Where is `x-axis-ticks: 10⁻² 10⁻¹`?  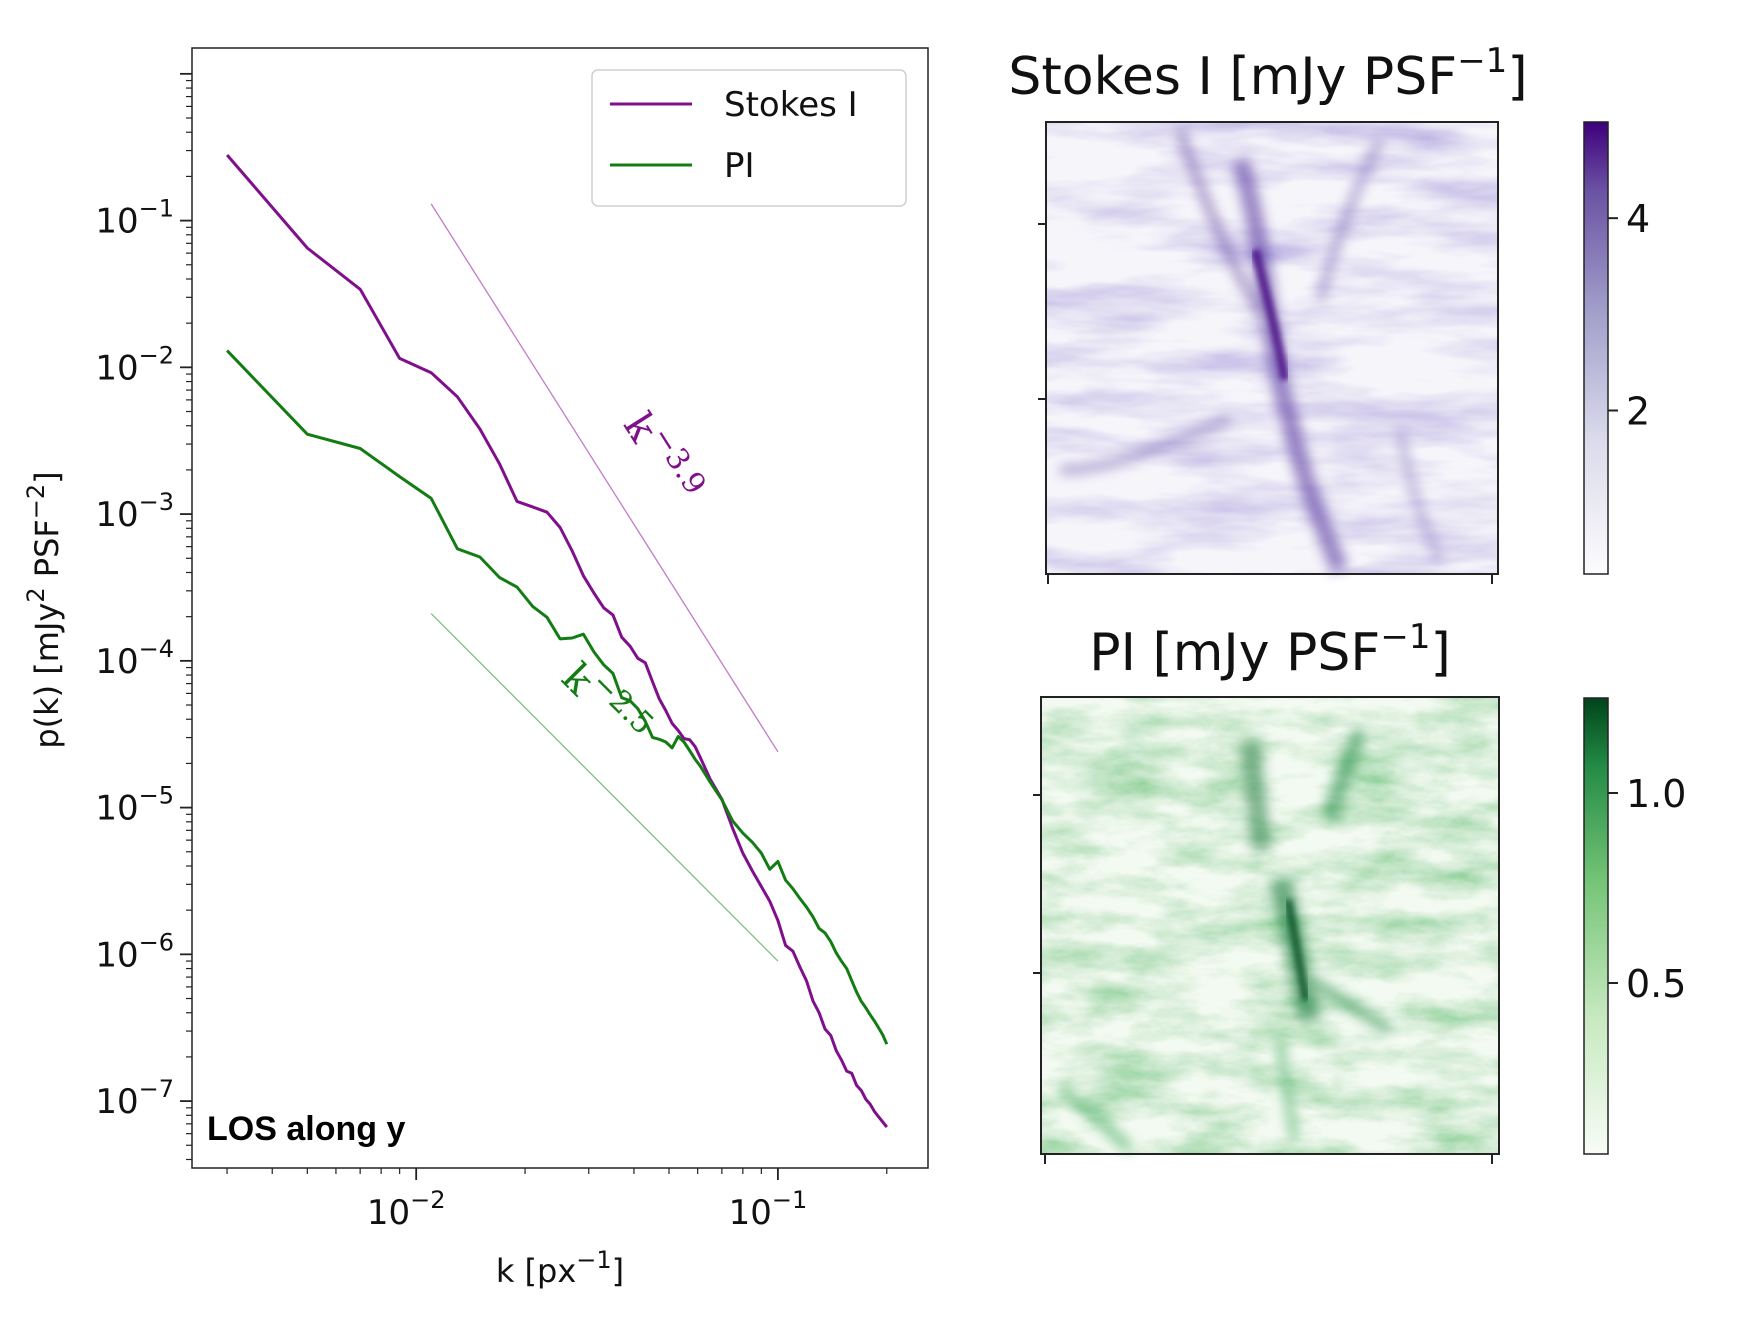
x-axis-ticks: 10⁻² 10⁻¹ is located at coordinates (557, 1200).